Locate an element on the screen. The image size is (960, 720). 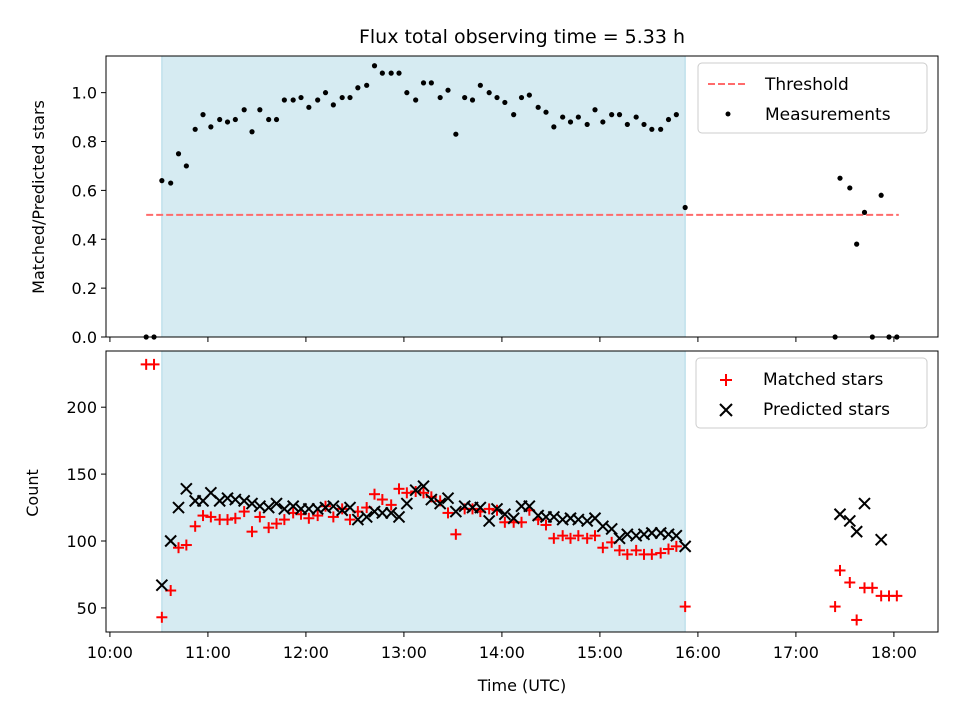
y-tick-label: 0.8 is located at coordinates (84, 142).